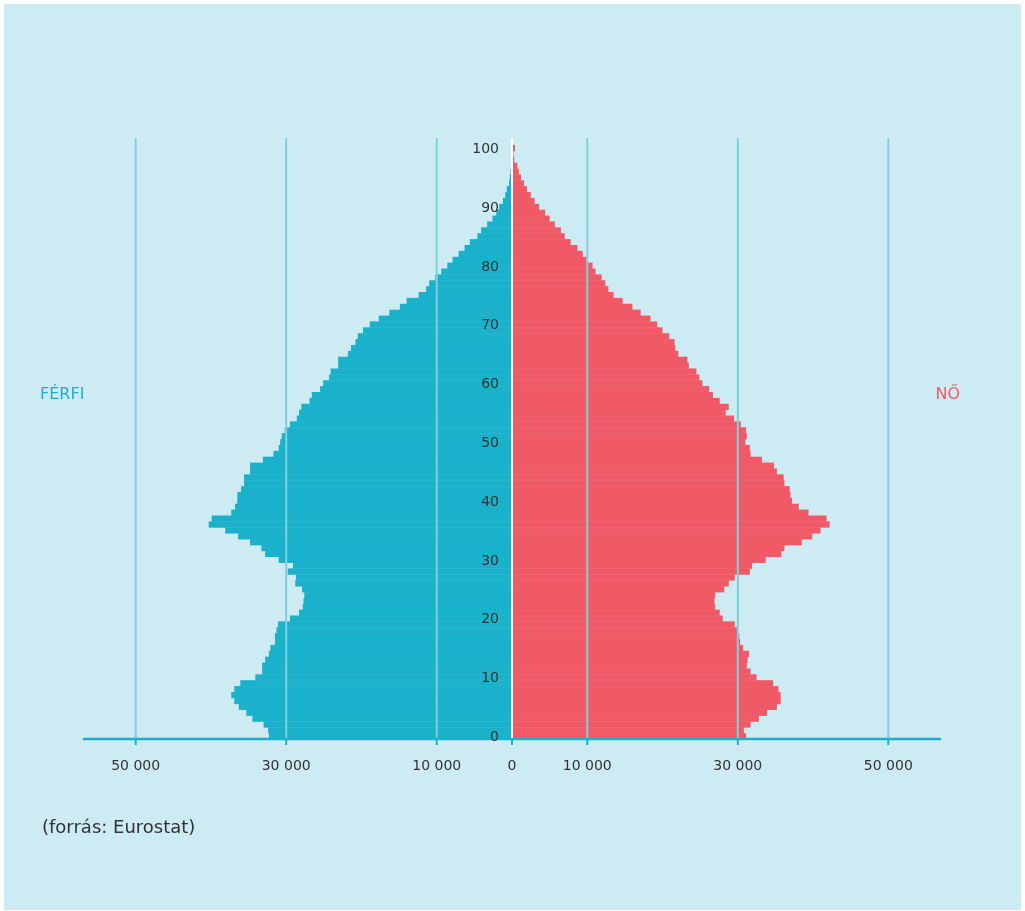 The image size is (1025, 911). I want to click on y-tick-label: 20, so click(490, 618).